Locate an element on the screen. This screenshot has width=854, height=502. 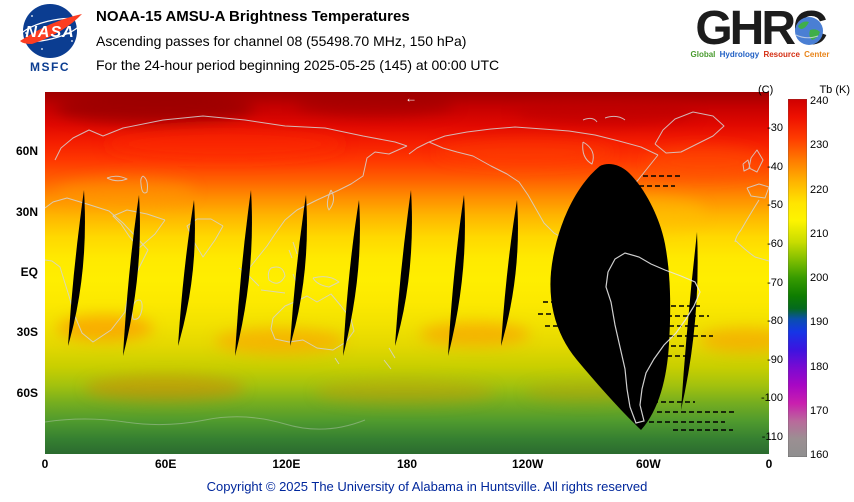
nasa-meatball-icon: NASA is located at coordinates (50, 31).